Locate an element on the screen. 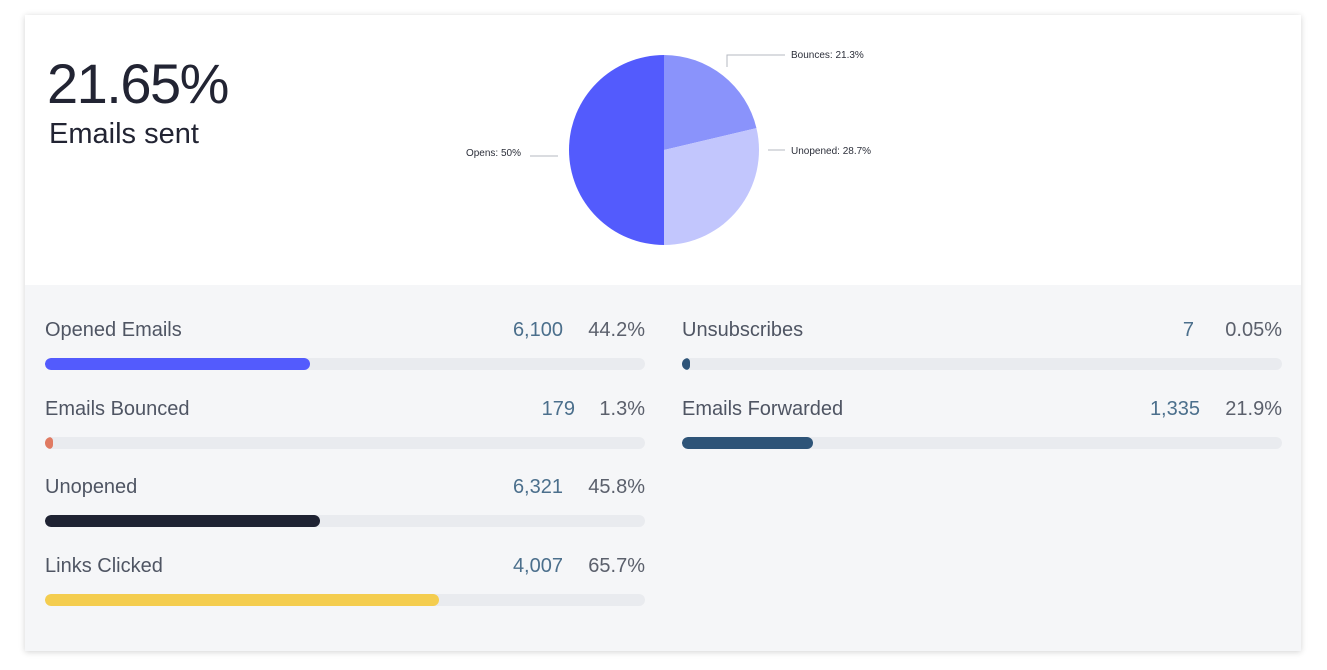 This screenshot has width=1327, height=670. pie-label-bounces: Bounces: 21.3% is located at coordinates (827, 55).